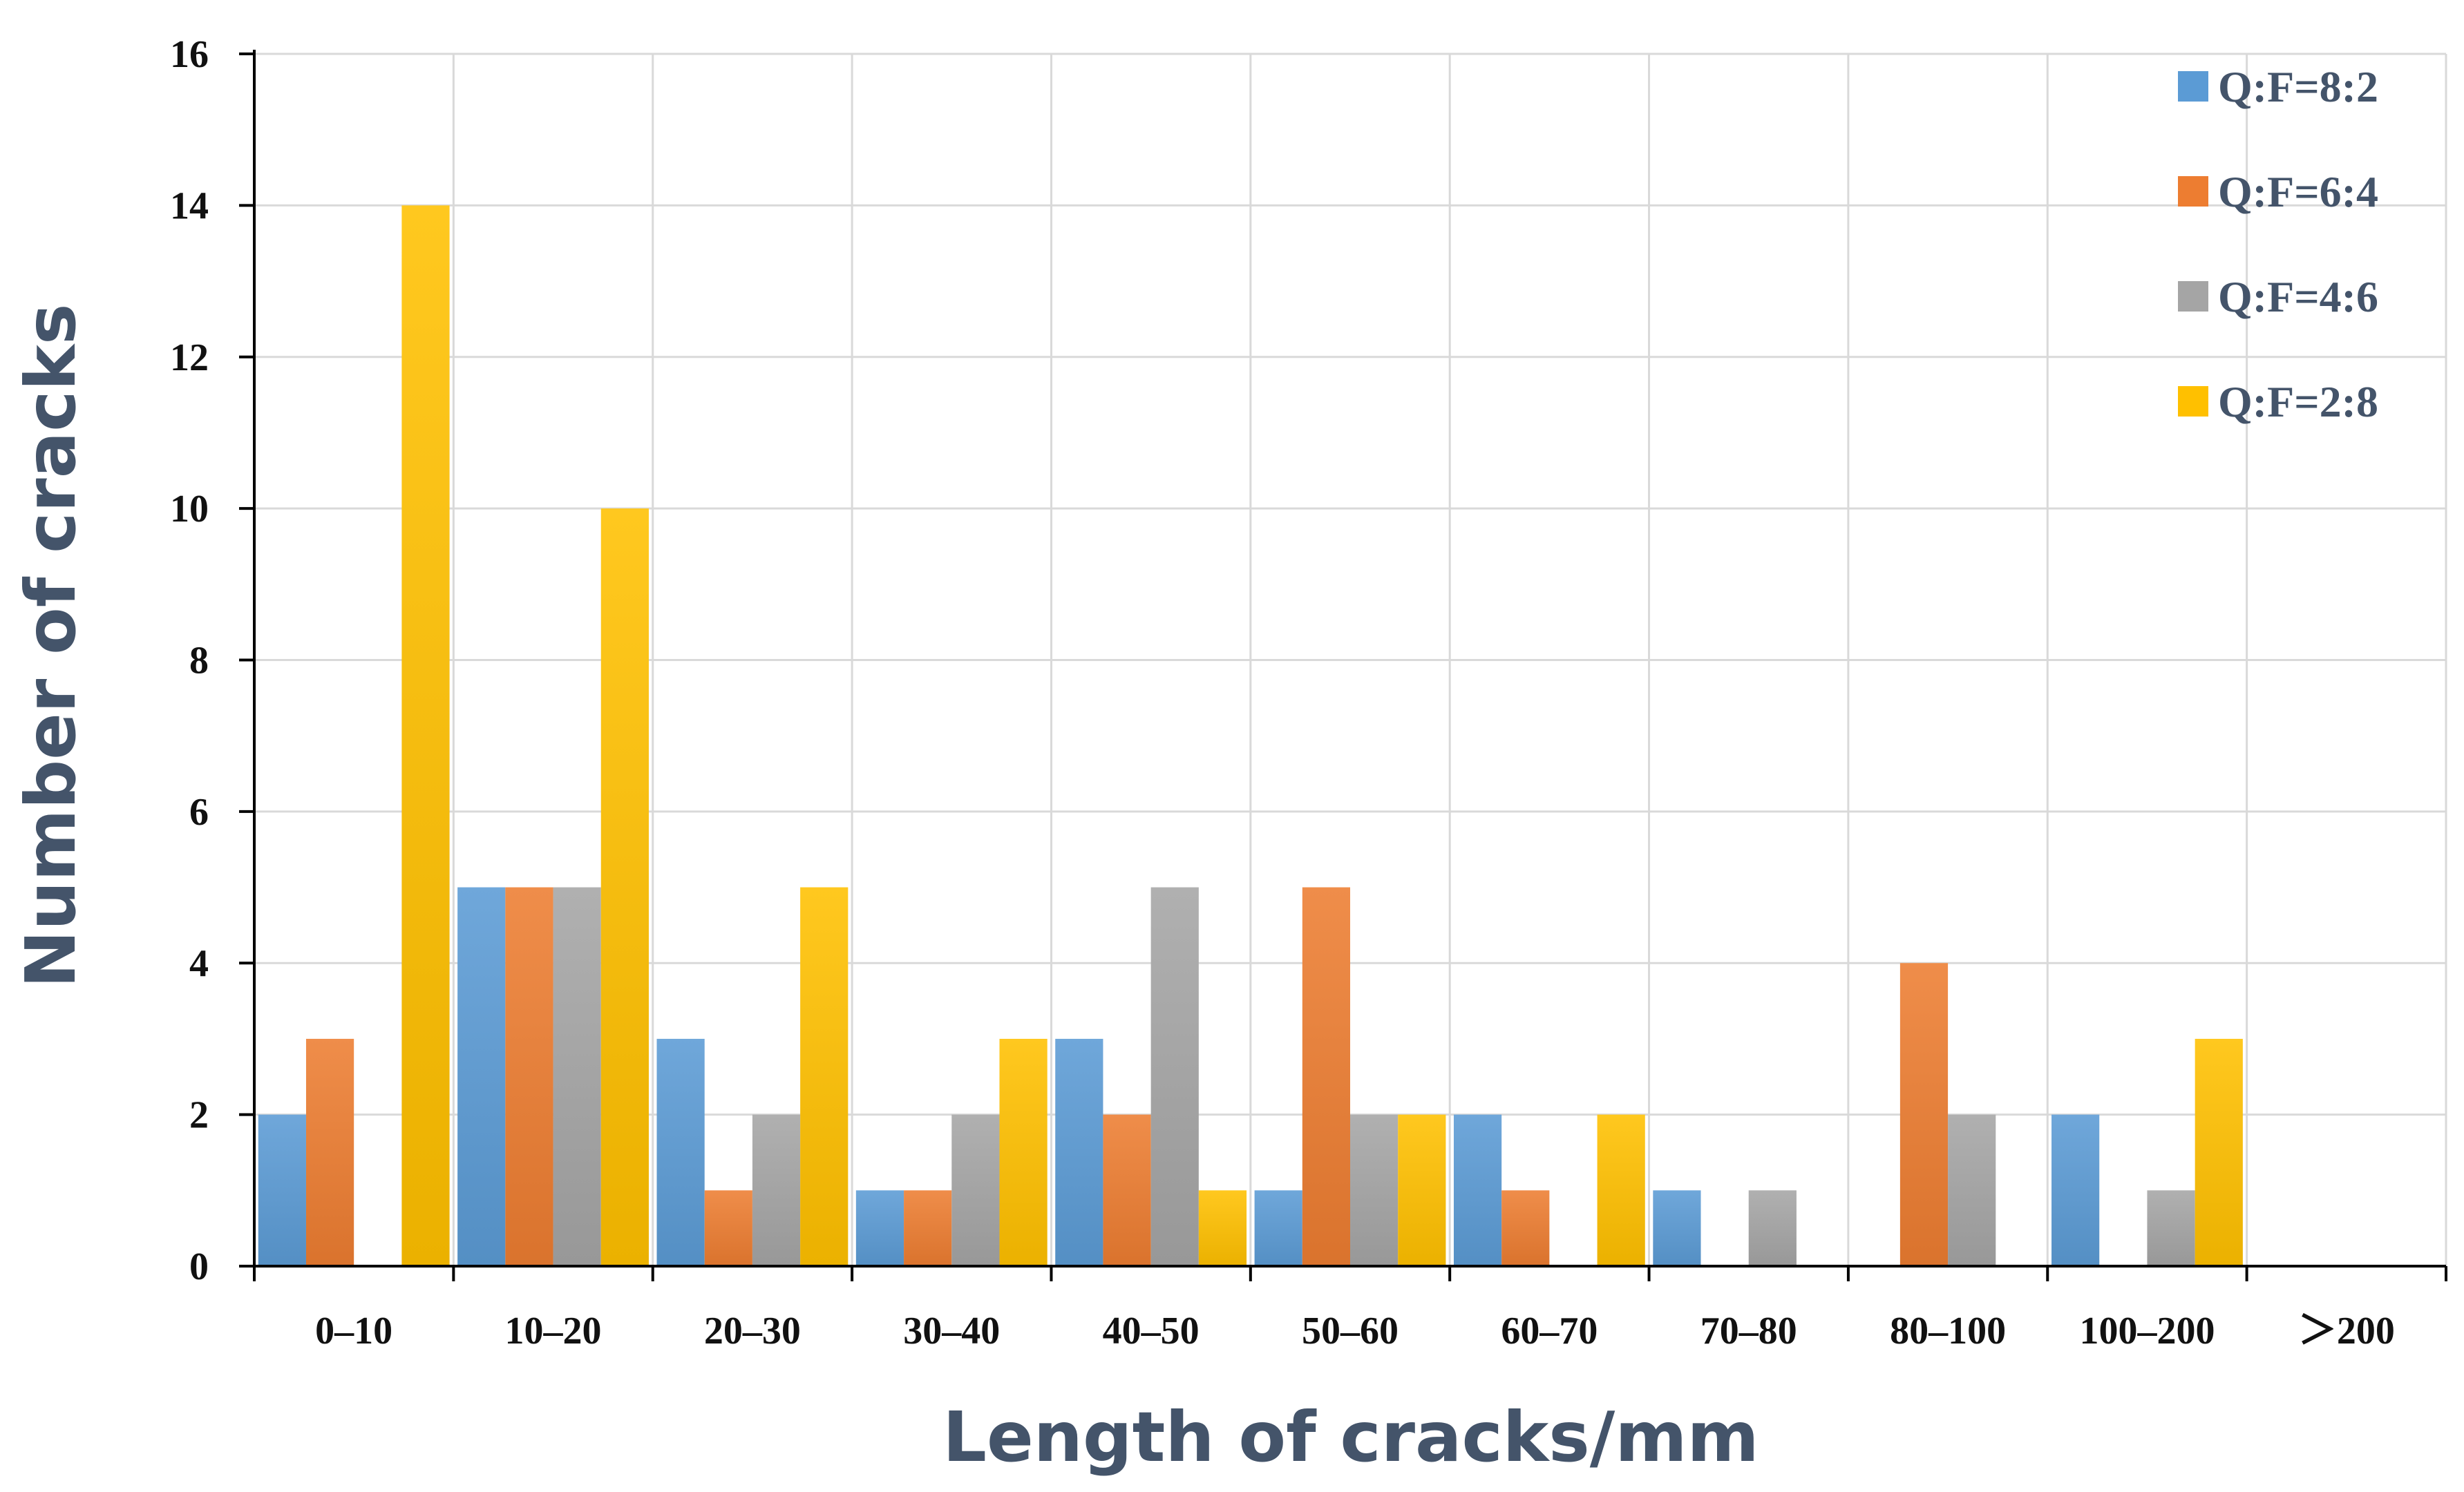 This screenshot has height=1492, width=2464. I want to click on x-tick-label: 20–30, so click(752, 1331).